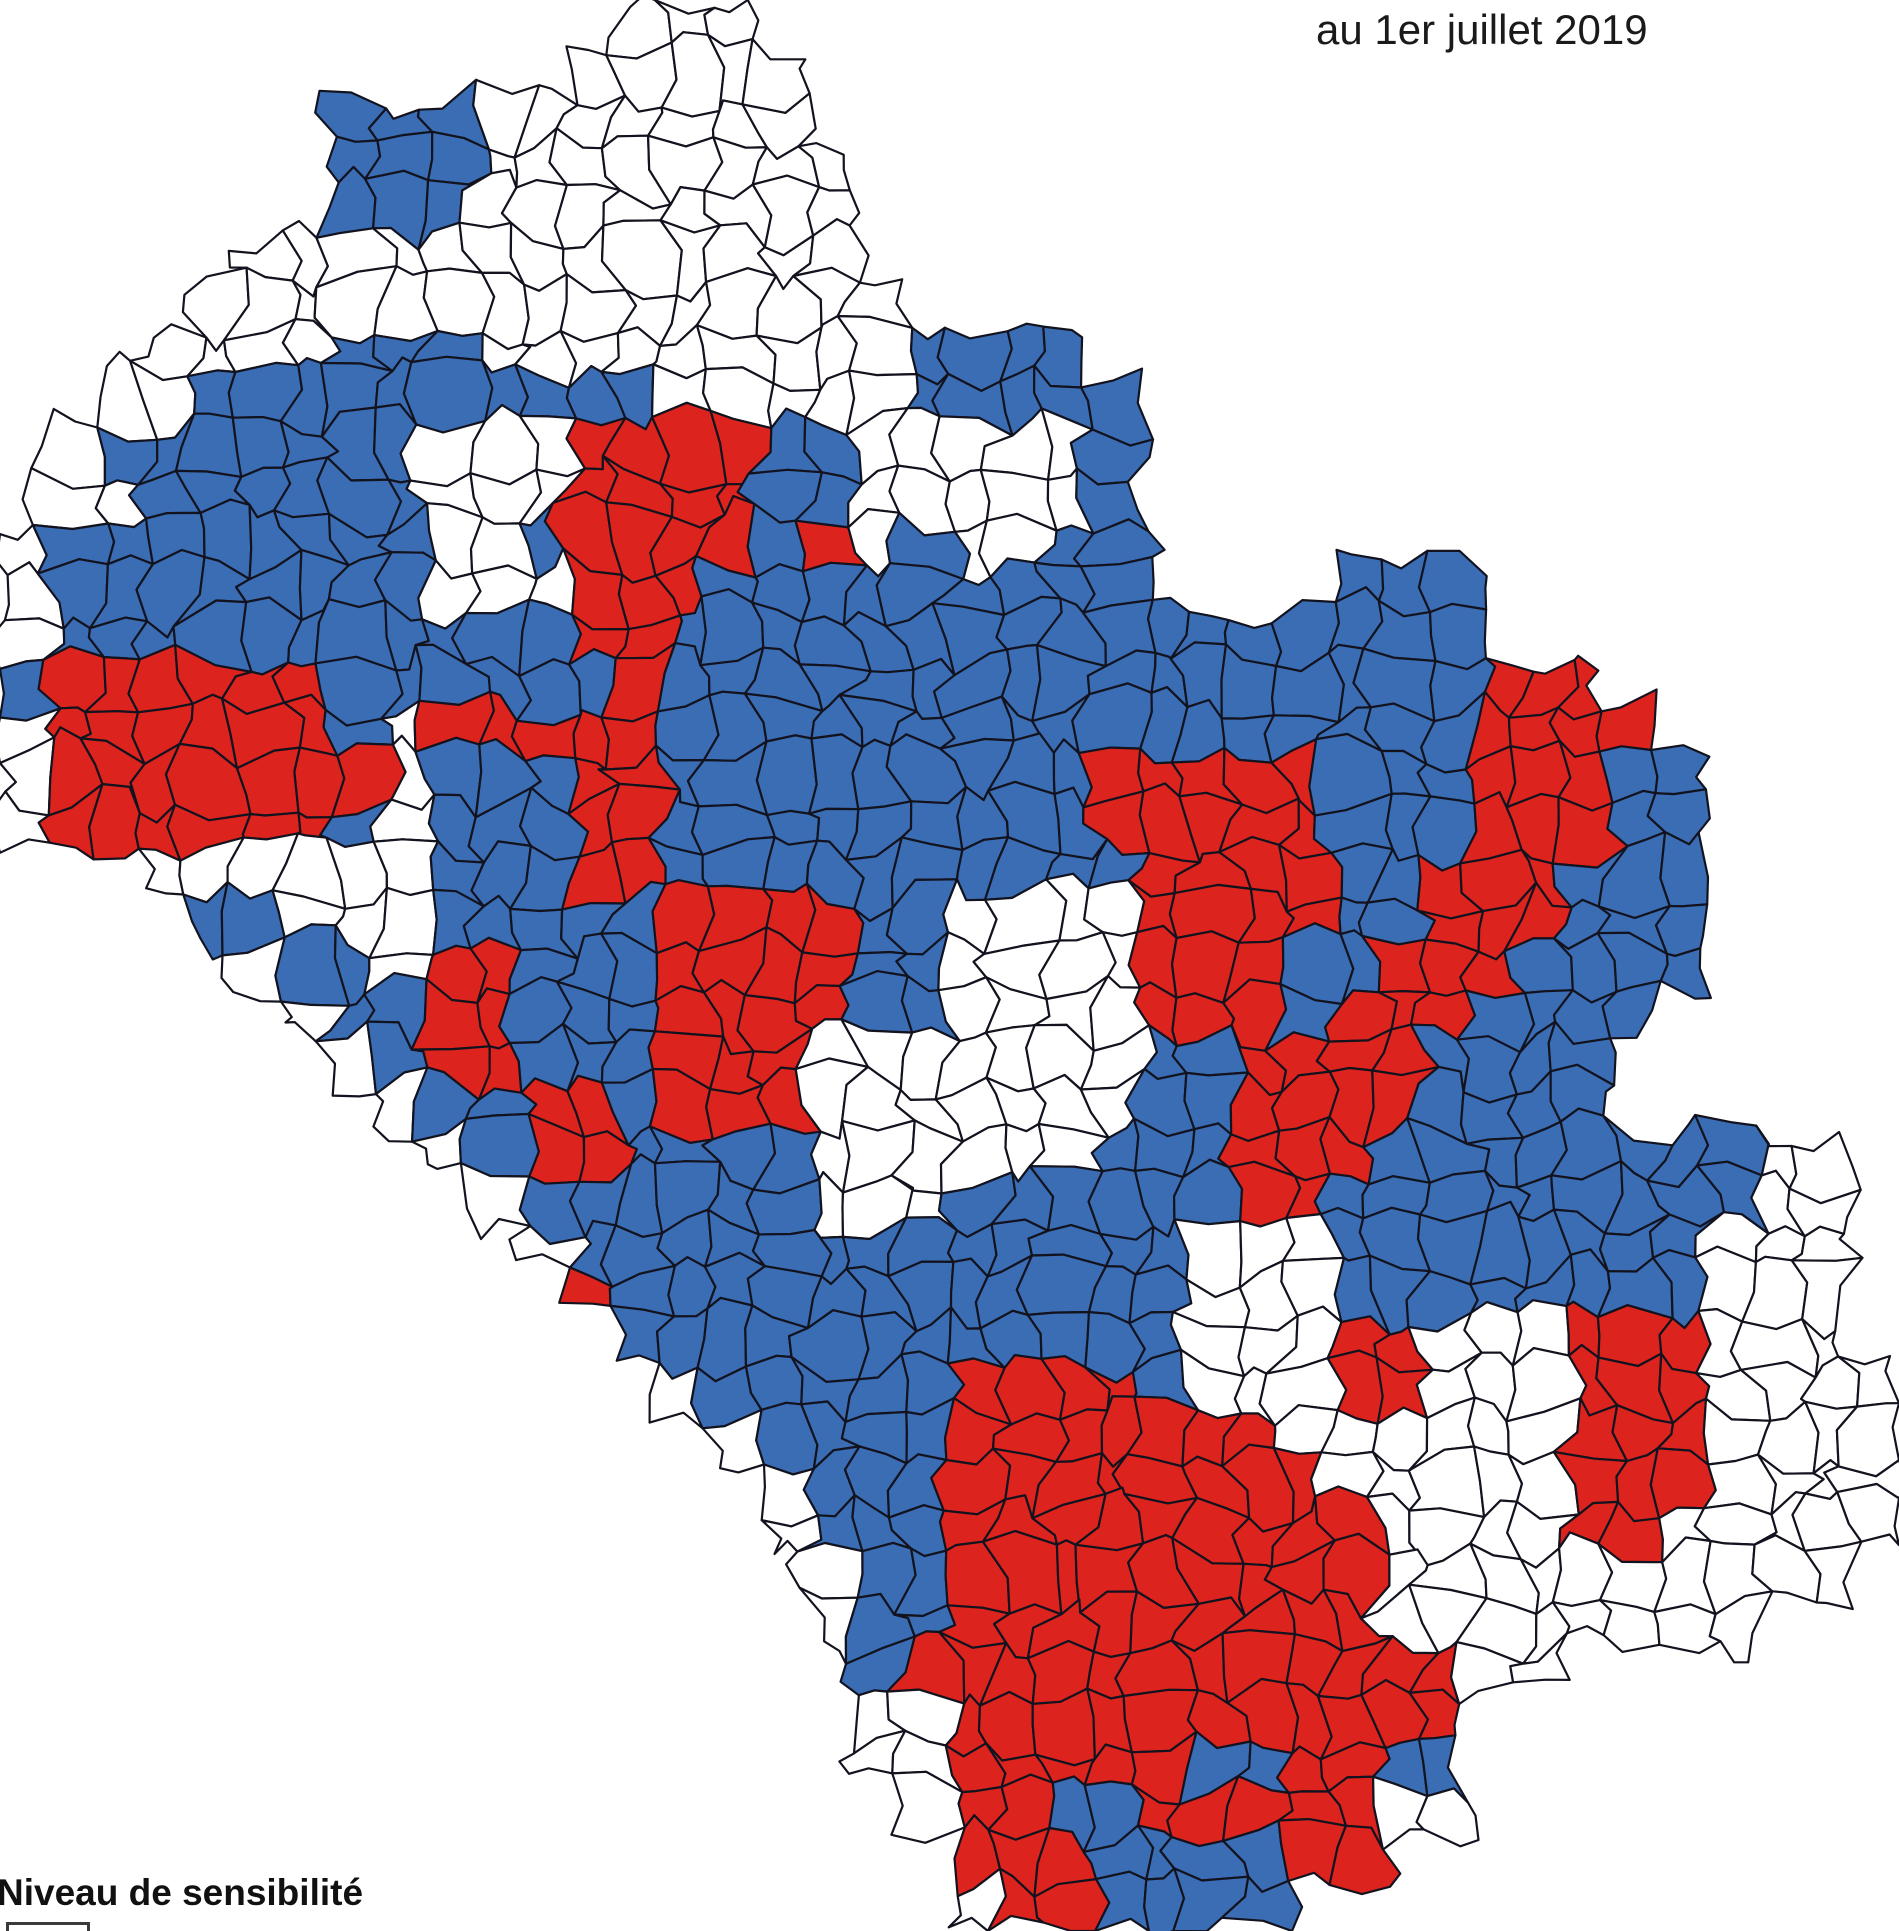  What do you see at coordinates (48, 1926) in the screenshot?
I see `legend-swatch` at bounding box center [48, 1926].